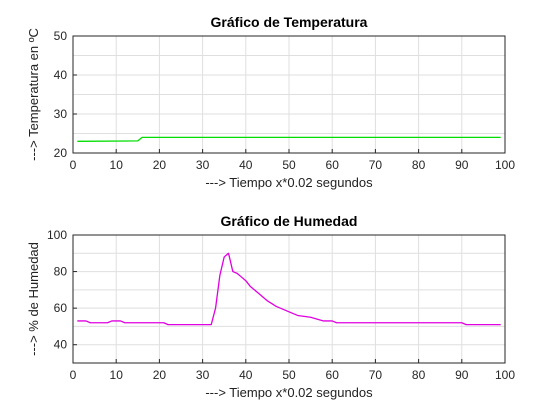  What do you see at coordinates (376, 375) in the screenshot?
I see `humidity-x-tick-label: 70` at bounding box center [376, 375].